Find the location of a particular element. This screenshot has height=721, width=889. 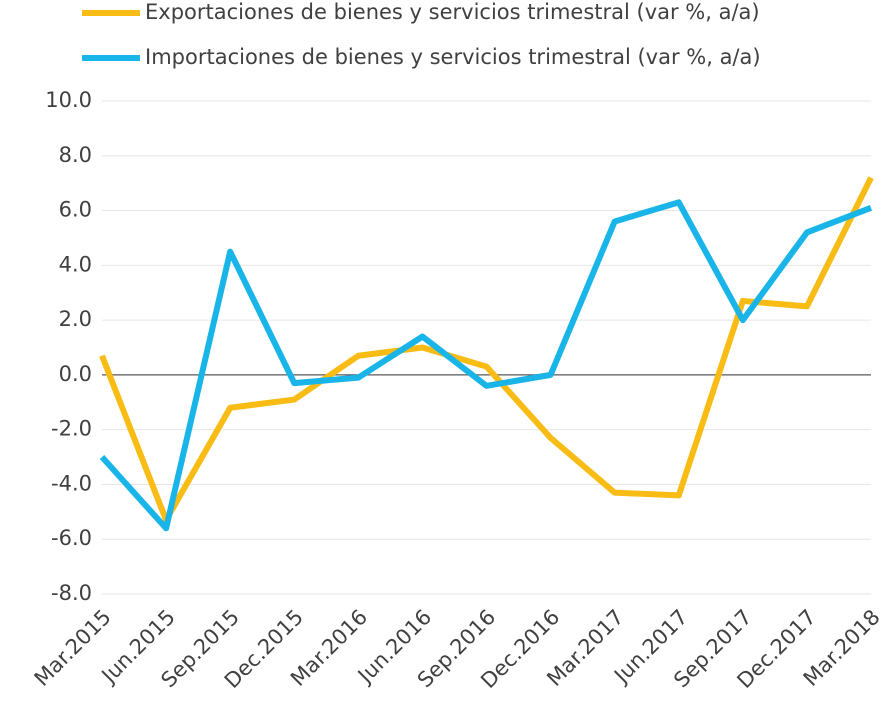

y-tick-label: -2.0 is located at coordinates (71, 429).